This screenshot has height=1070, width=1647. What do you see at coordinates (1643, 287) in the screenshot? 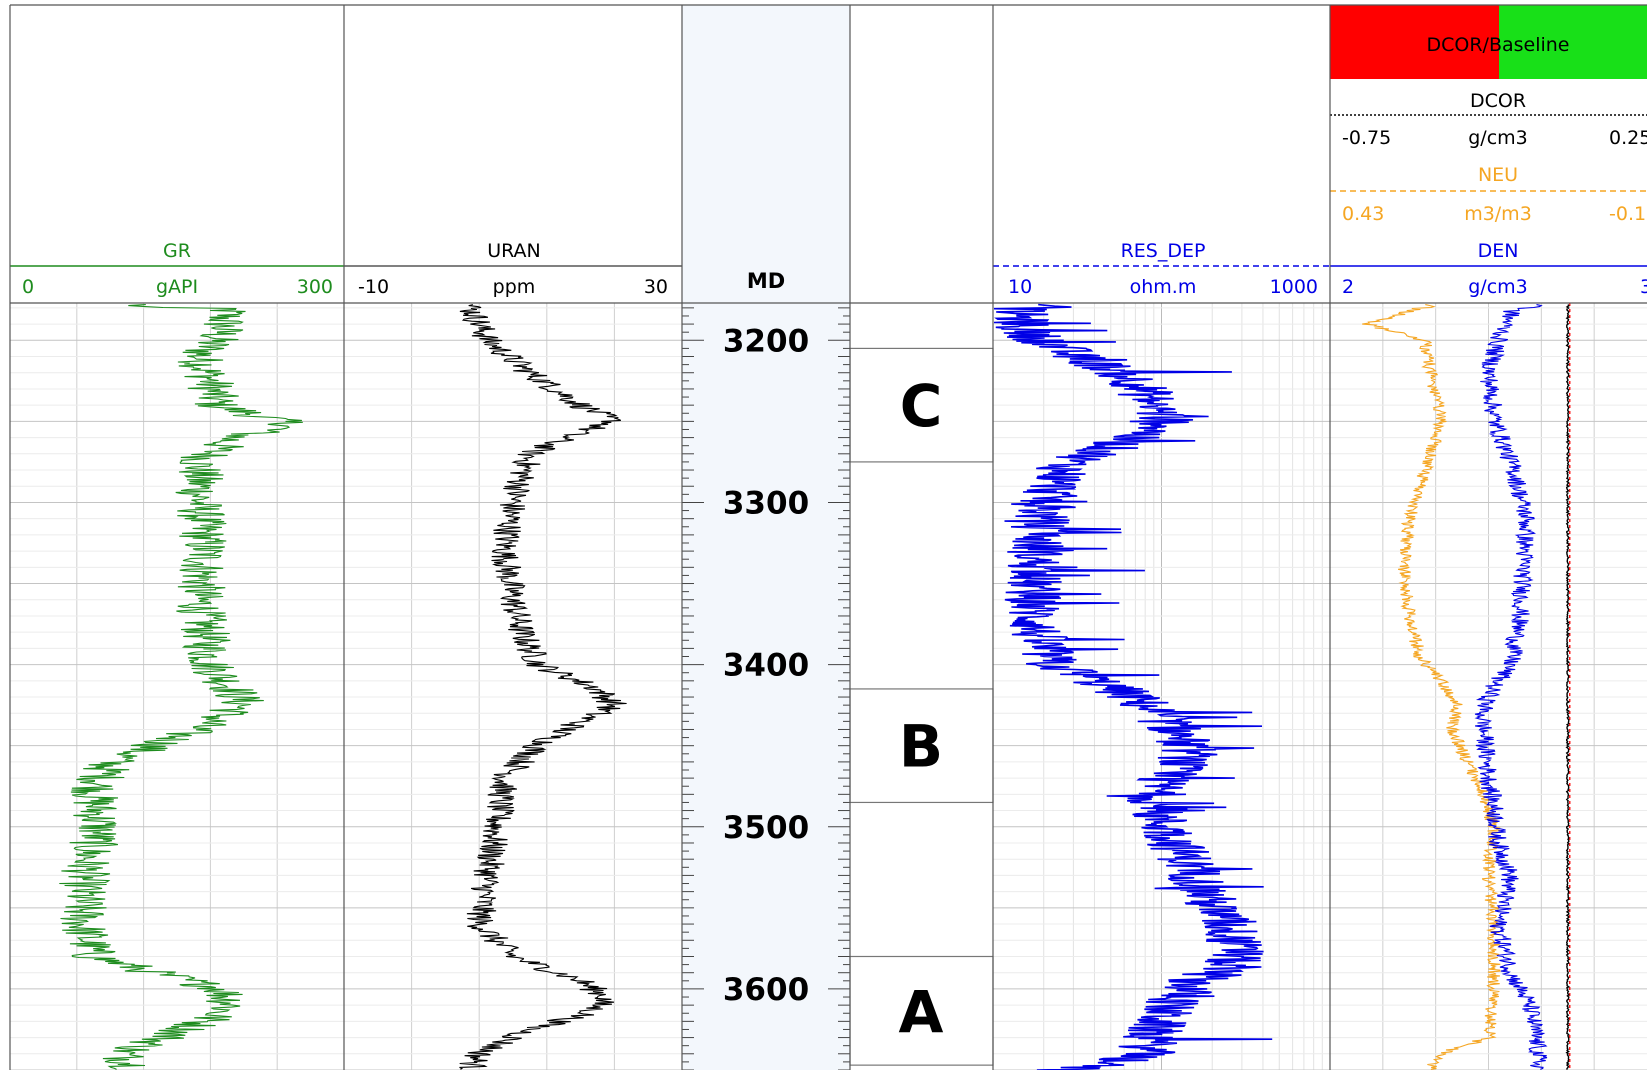
I see `den-max: 3` at bounding box center [1643, 287].